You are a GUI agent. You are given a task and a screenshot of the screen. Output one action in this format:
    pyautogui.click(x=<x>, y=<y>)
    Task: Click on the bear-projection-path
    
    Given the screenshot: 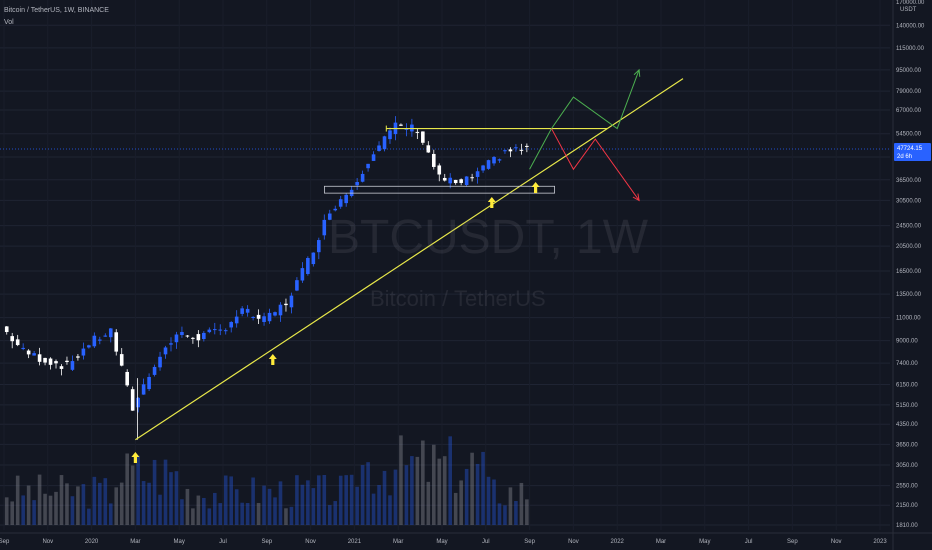 What is the action you would take?
    pyautogui.click(x=595, y=164)
    